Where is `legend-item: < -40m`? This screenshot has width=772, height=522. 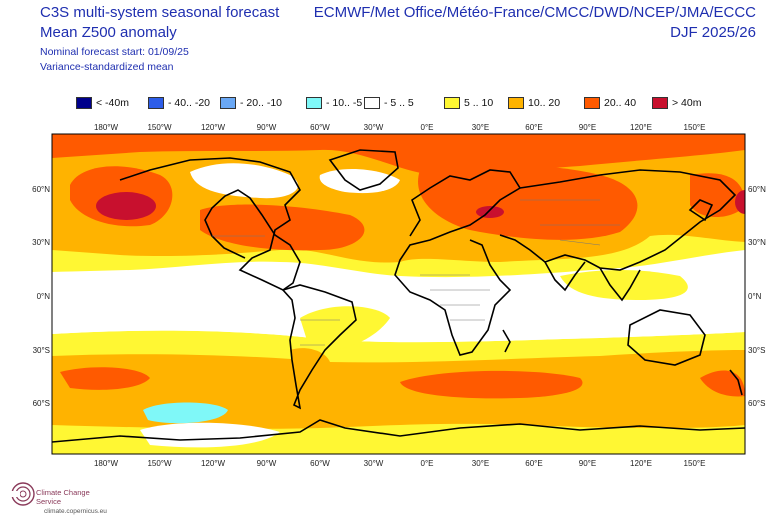 legend-item: < -40m is located at coordinates (102, 103).